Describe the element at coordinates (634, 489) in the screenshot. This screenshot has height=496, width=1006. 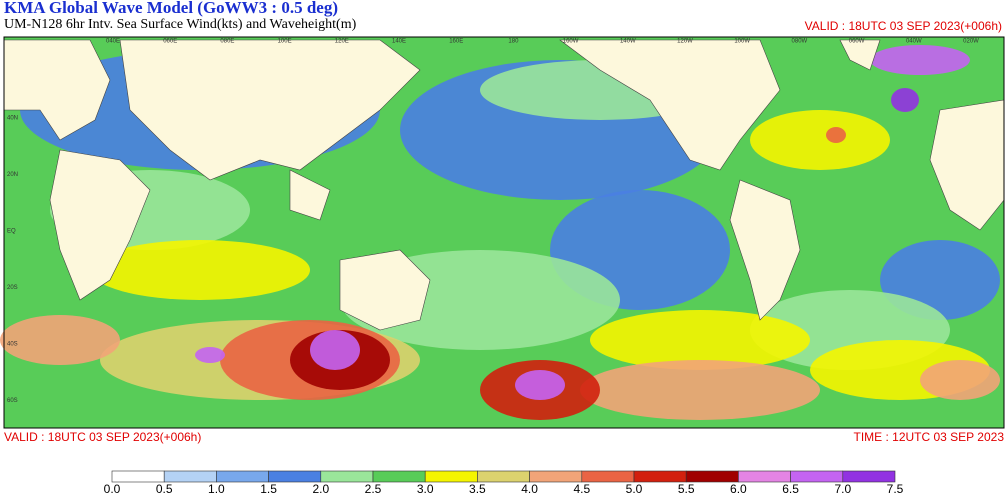
I see `colorbar-label: 5.0` at that location.